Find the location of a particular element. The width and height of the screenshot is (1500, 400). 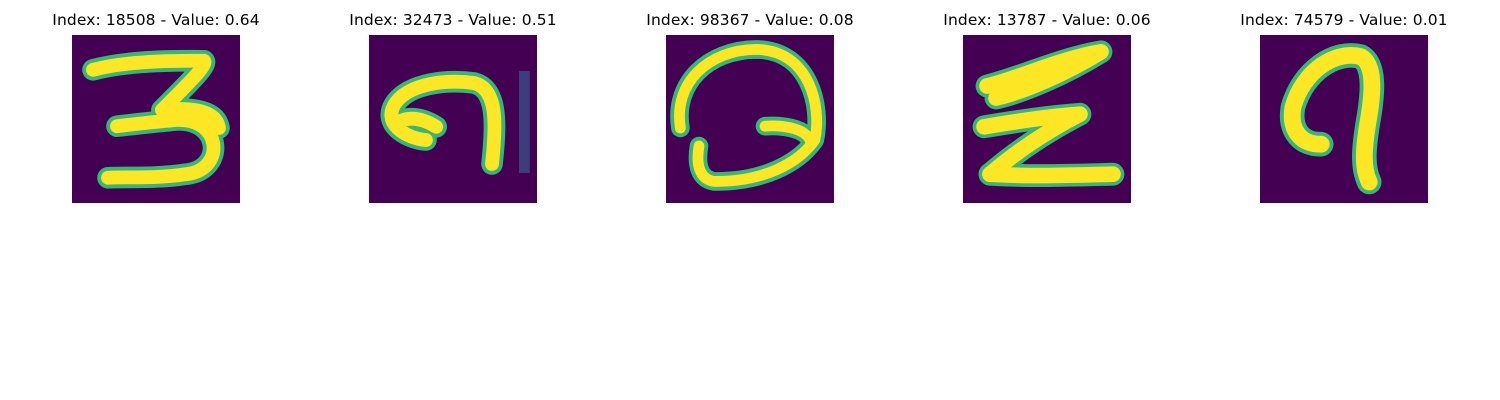

panel-title: Index: 13787 - Value: 0.06 is located at coordinates (1047, 20).